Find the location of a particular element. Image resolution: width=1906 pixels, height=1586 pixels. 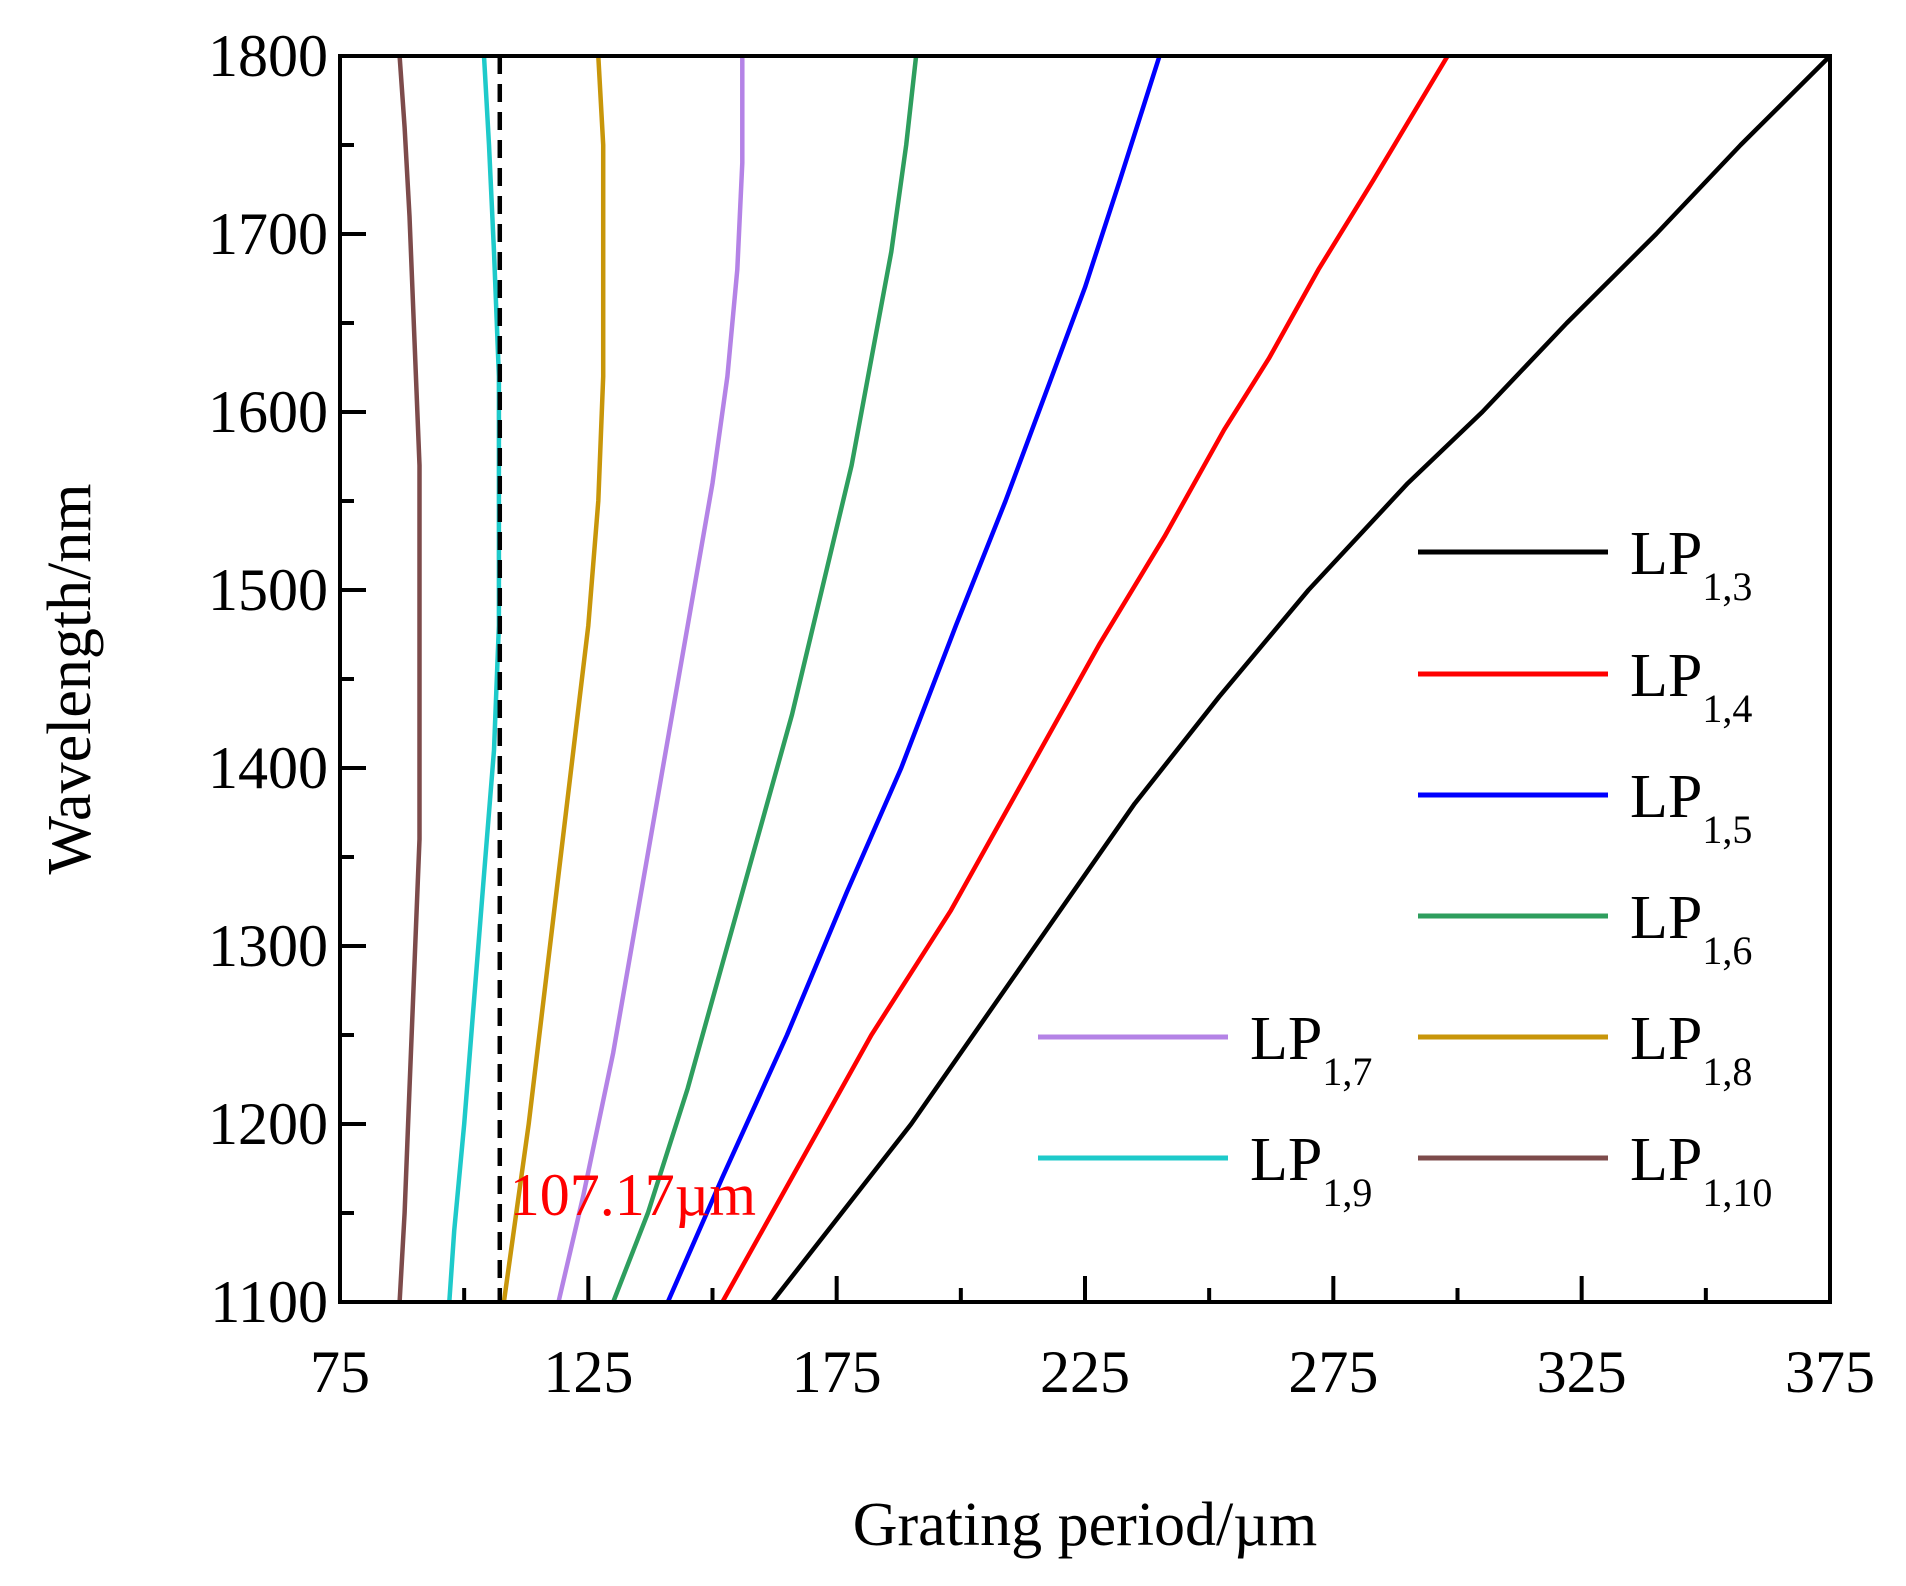

y-tick-label: 1200 is located at coordinates (268, 1124).